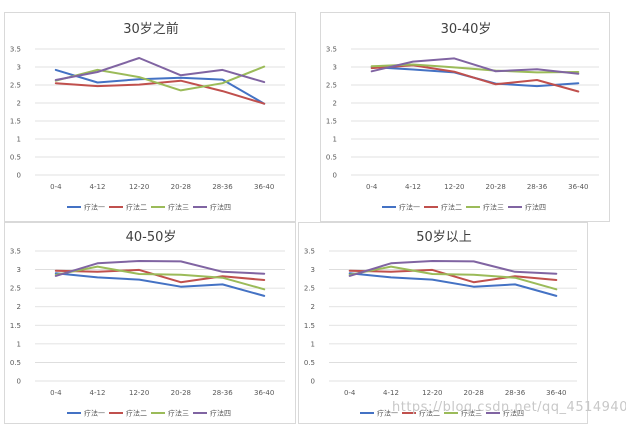  What do you see at coordinates (466, 29) in the screenshot?
I see `chart-title: 30-40岁` at bounding box center [466, 29].